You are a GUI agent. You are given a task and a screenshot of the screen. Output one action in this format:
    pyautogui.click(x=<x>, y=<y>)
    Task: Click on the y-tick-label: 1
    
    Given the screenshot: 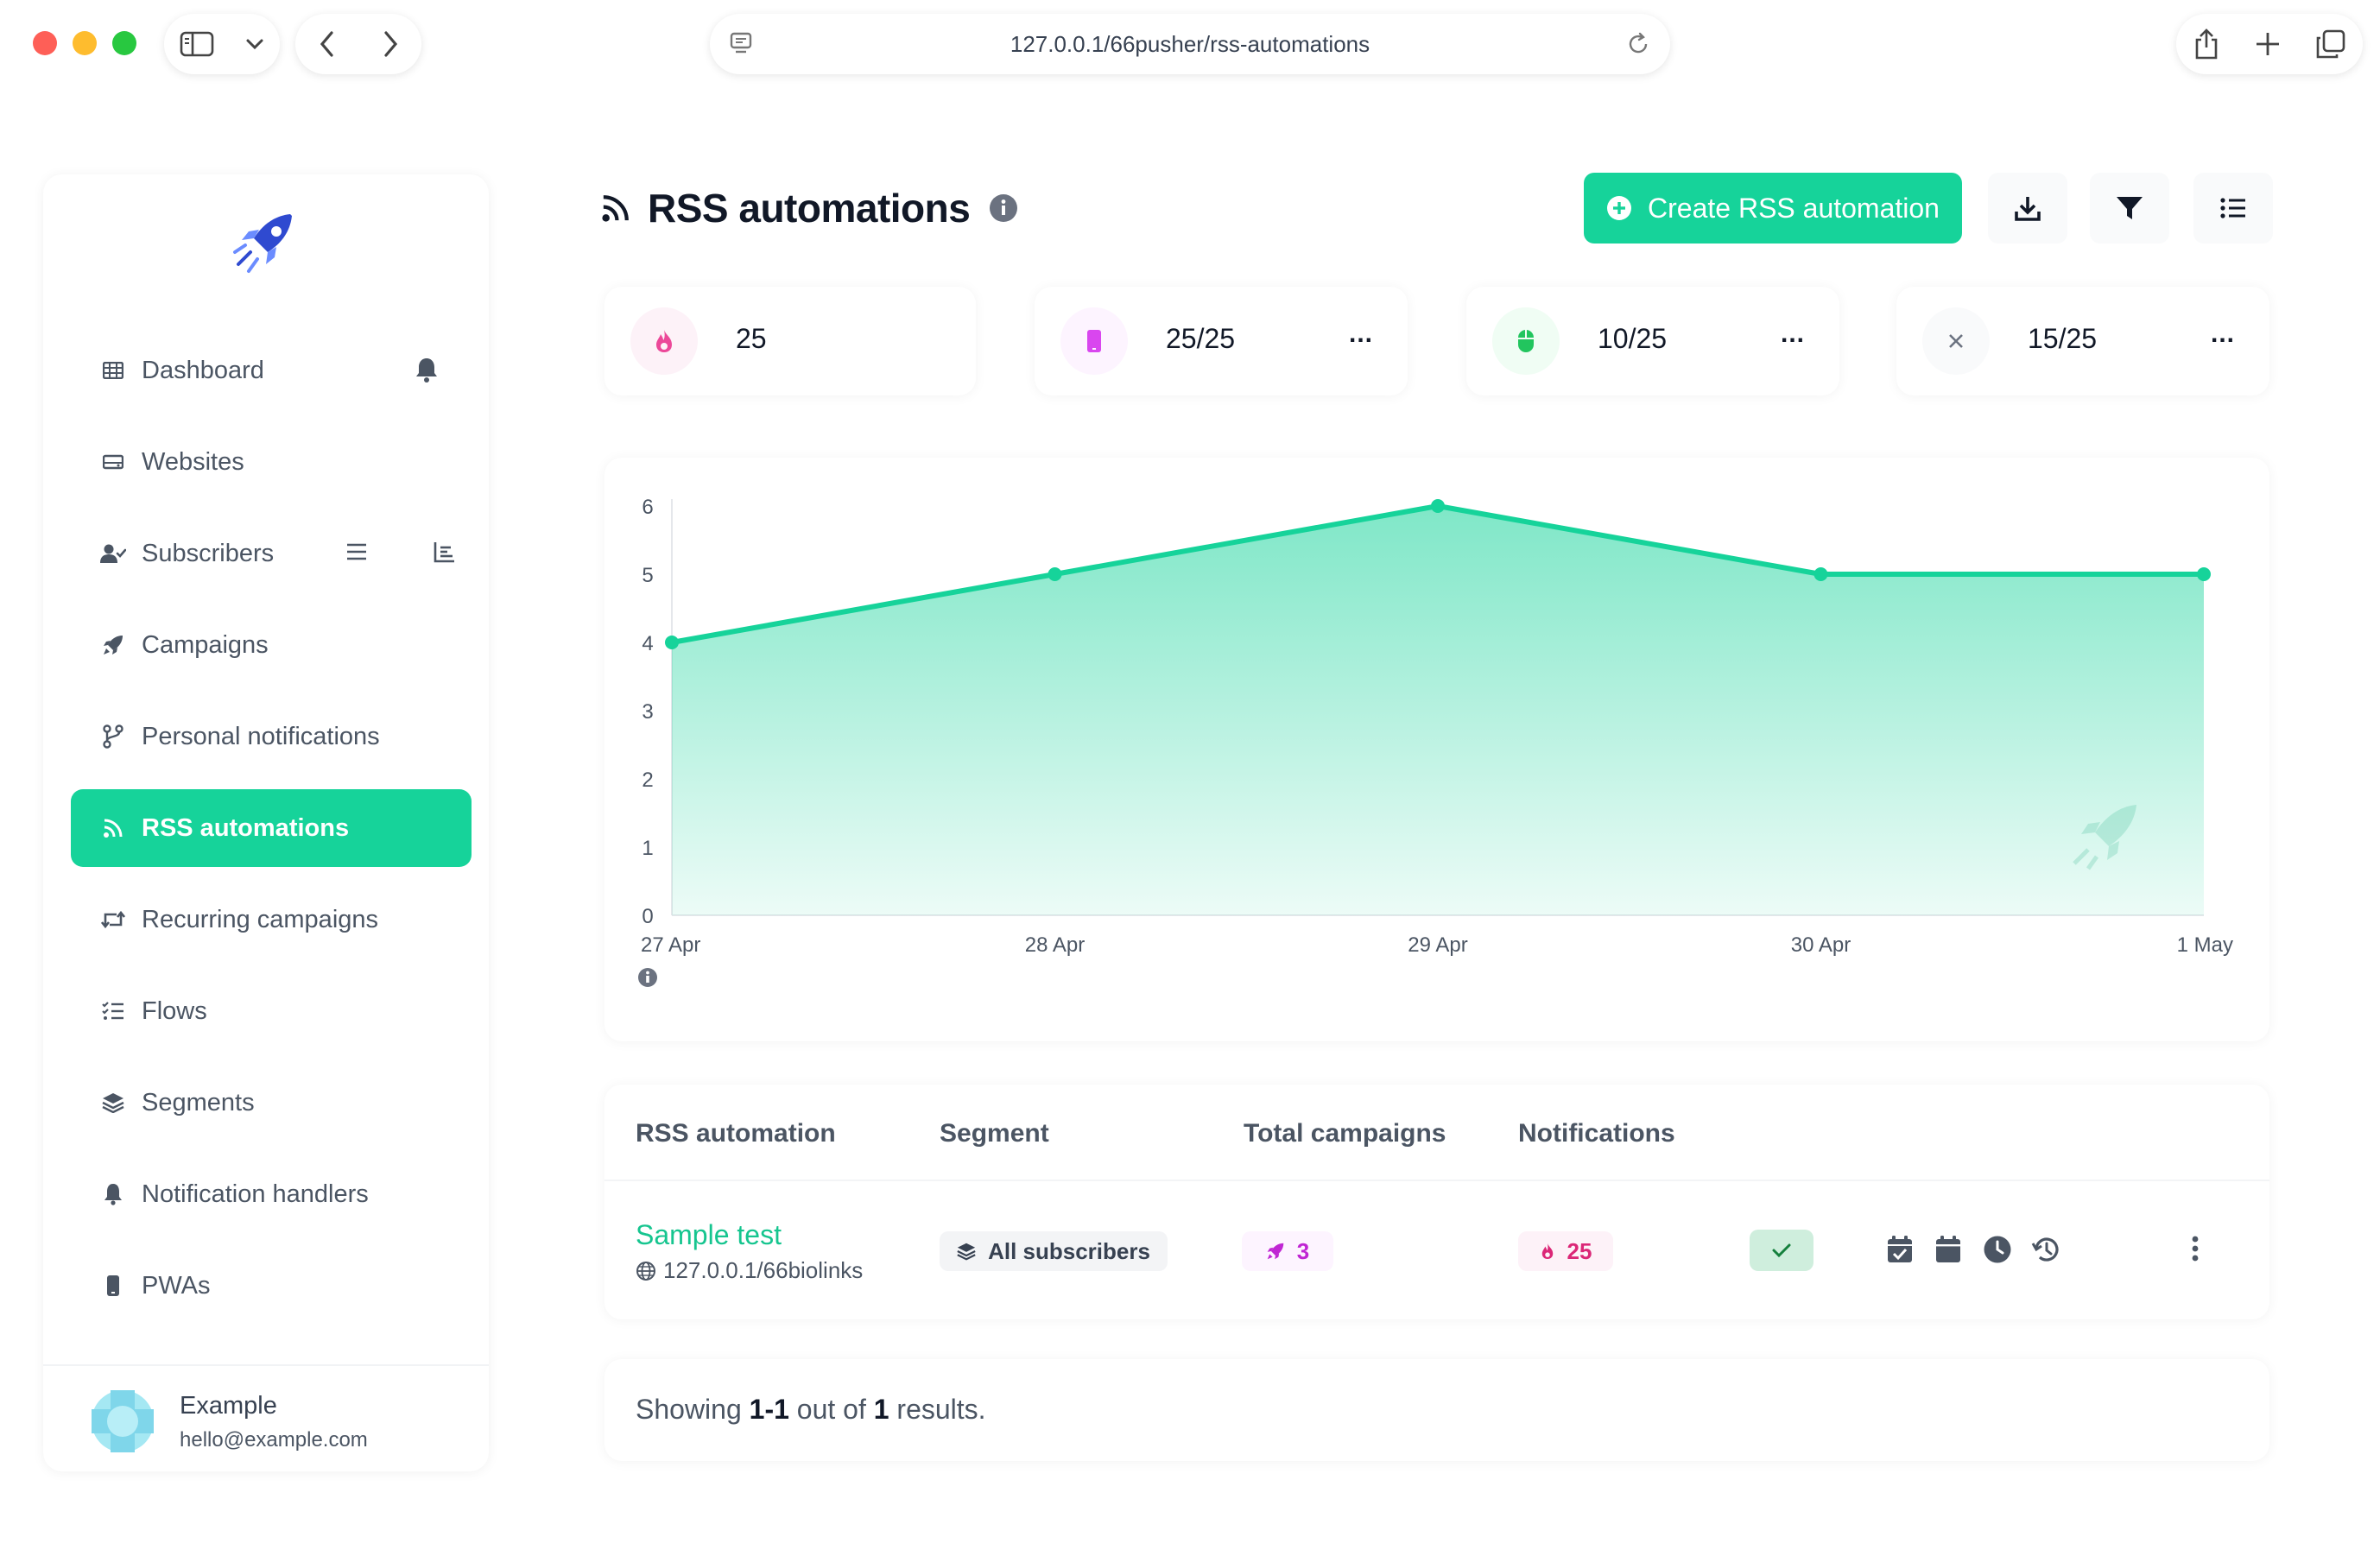 What is the action you would take?
    pyautogui.click(x=648, y=849)
    